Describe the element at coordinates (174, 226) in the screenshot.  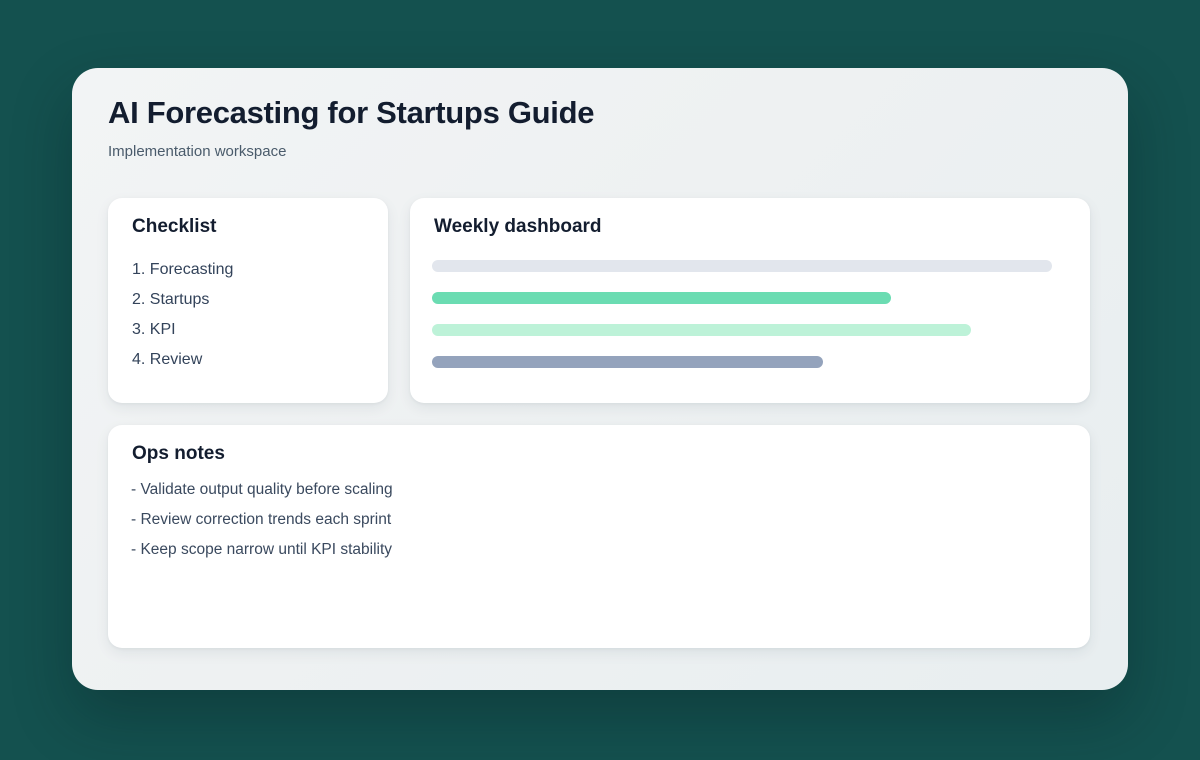
I see `checklist-card-title: Checklist` at that location.